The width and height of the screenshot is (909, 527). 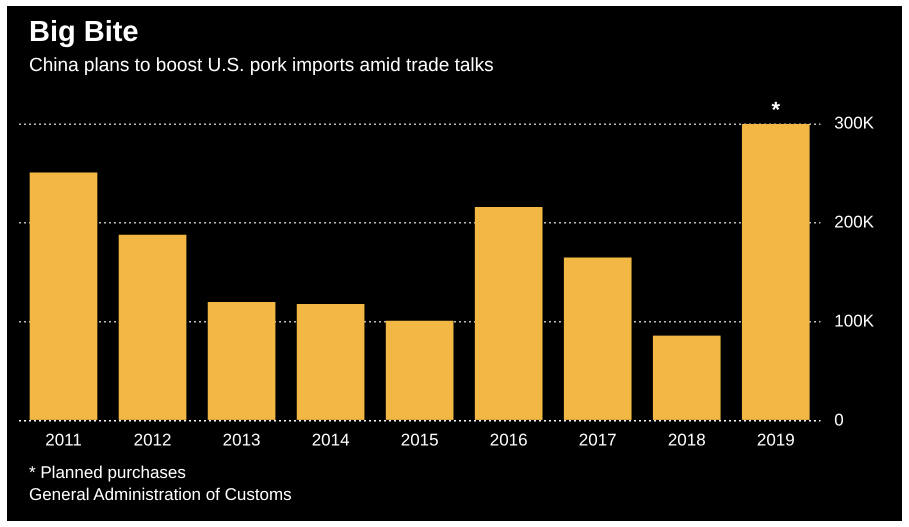 What do you see at coordinates (687, 440) in the screenshot?
I see `x-tick-label: 2018` at bounding box center [687, 440].